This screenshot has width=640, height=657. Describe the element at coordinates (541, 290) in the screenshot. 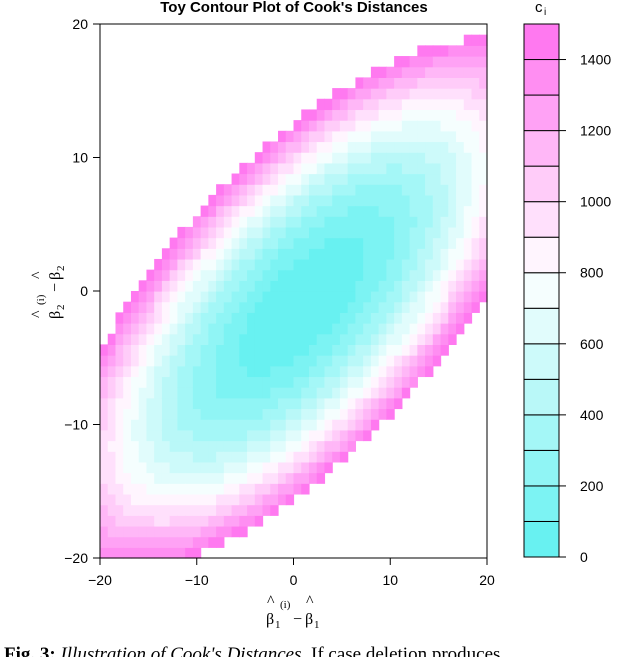

I see `colorbar-frame` at that location.